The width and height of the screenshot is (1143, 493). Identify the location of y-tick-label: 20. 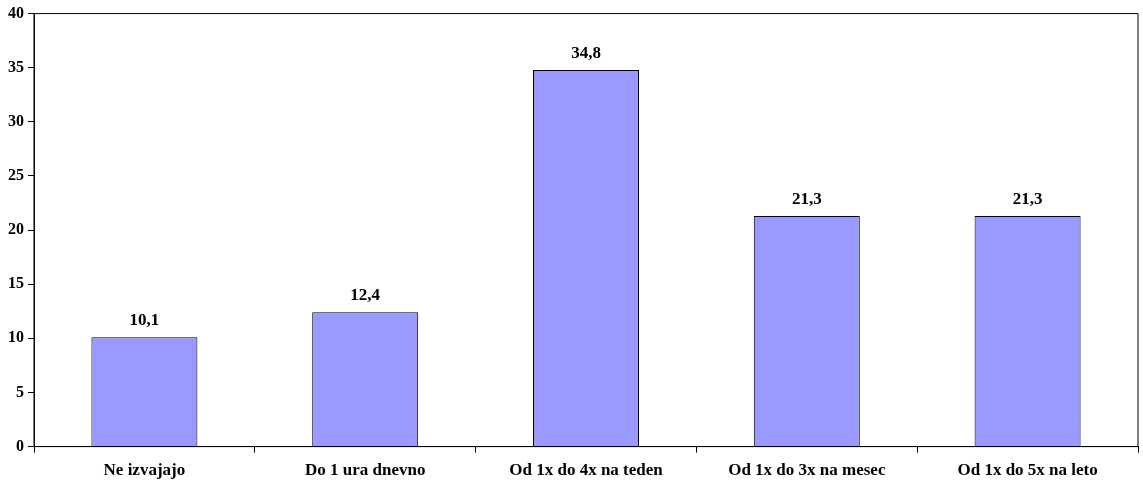
(16, 229).